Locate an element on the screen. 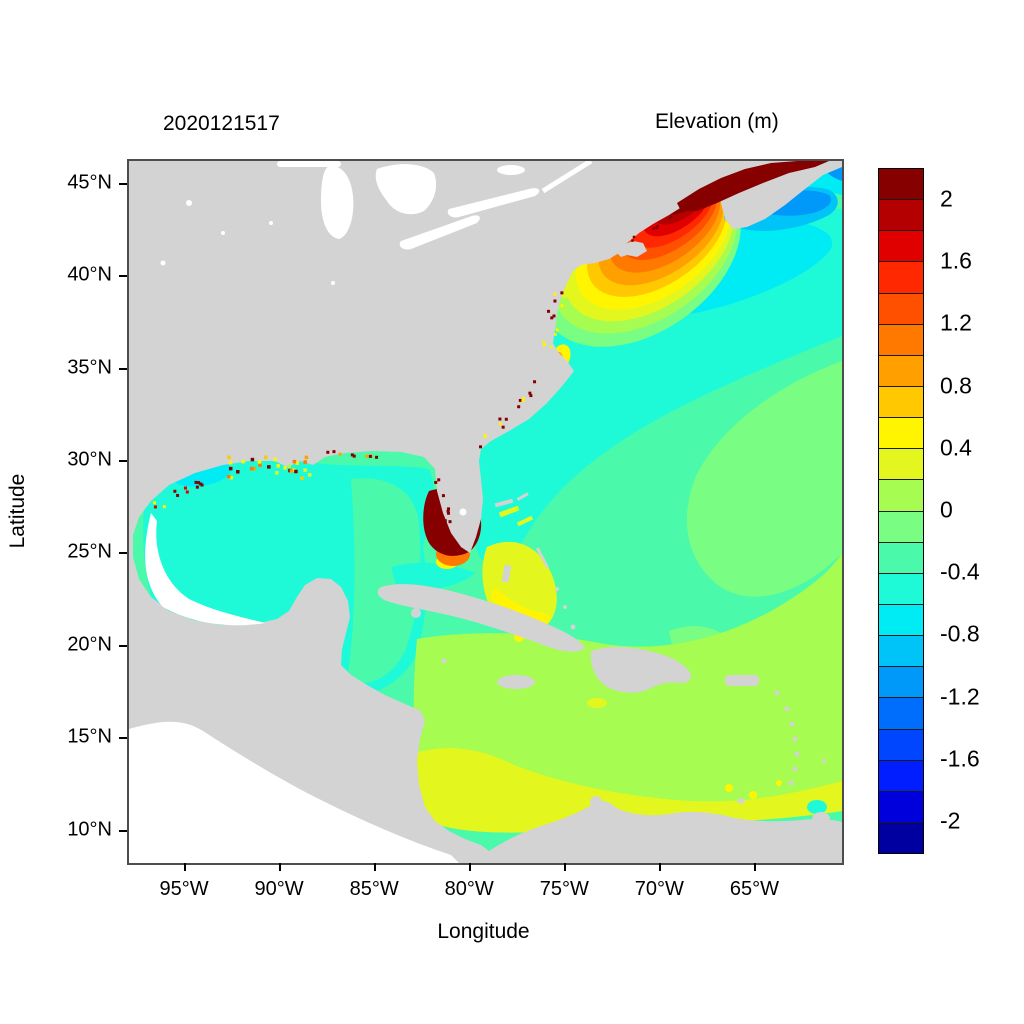  elevation-colorbar is located at coordinates (901, 511).